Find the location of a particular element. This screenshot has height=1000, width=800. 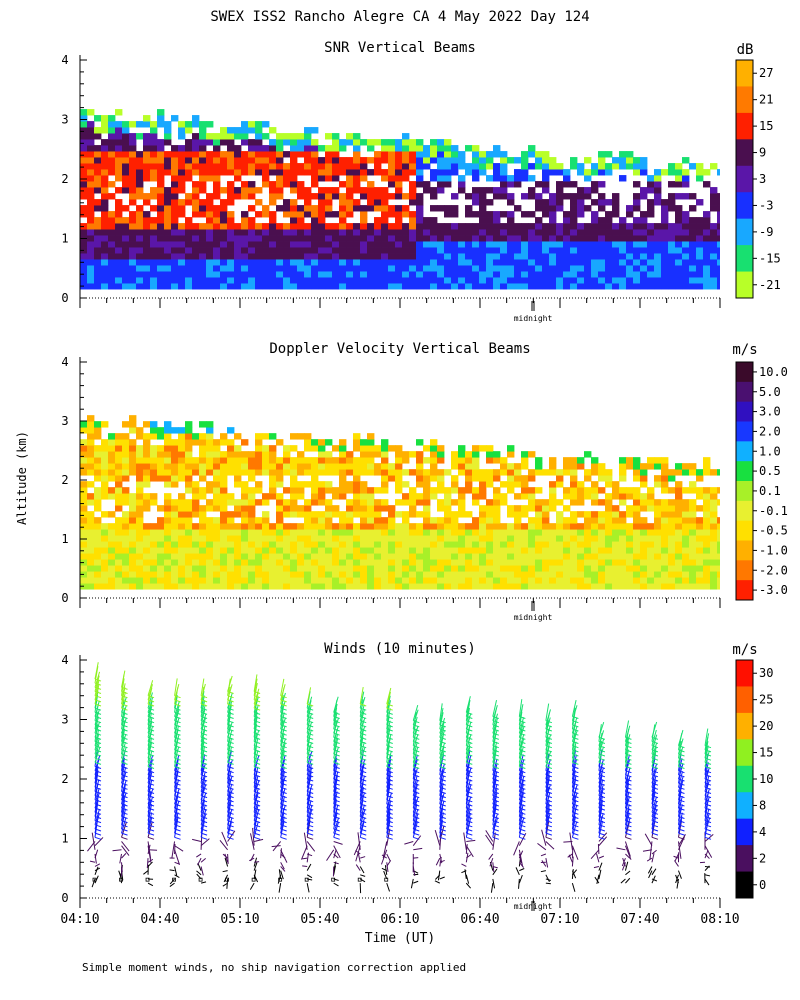

panel-doppler-cells is located at coordinates (400, 502).